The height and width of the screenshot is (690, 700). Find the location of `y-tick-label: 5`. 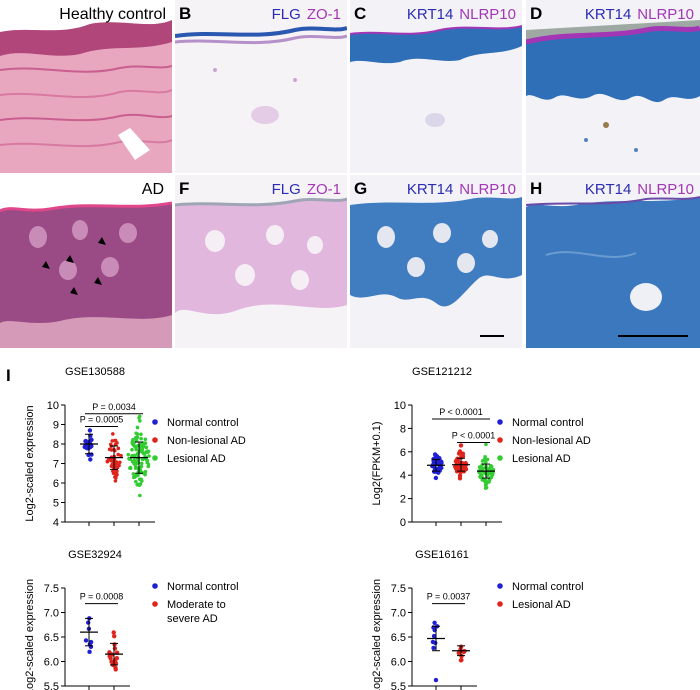

y-tick-label: 5 is located at coordinates (56, 504).